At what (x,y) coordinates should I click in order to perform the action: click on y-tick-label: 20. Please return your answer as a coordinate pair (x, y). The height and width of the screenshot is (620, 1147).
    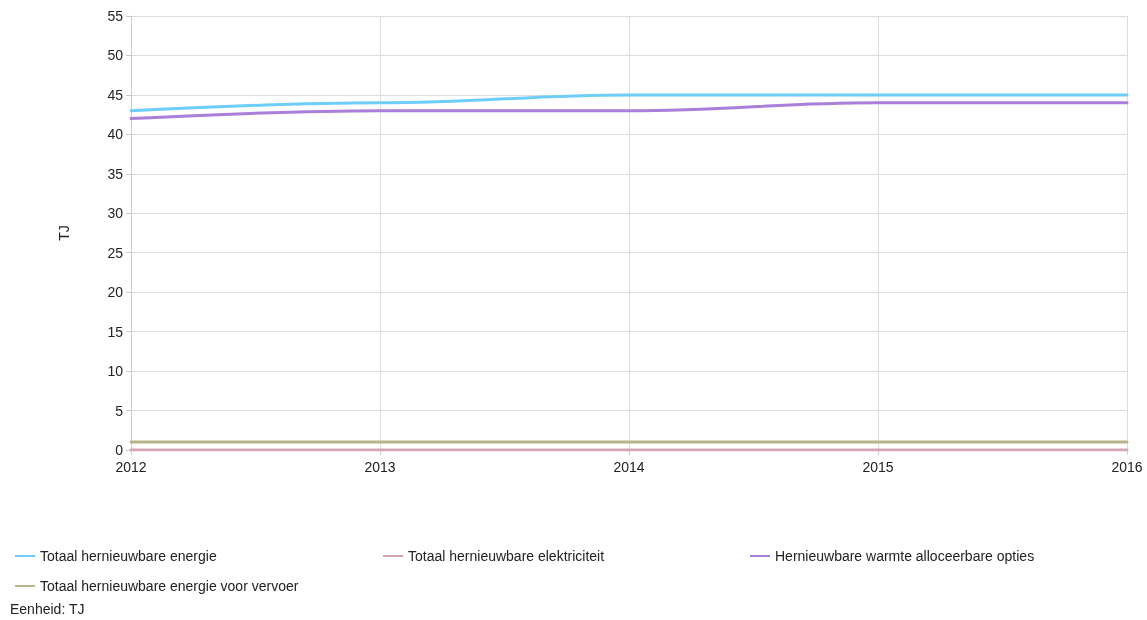
    Looking at the image, I should click on (115, 292).